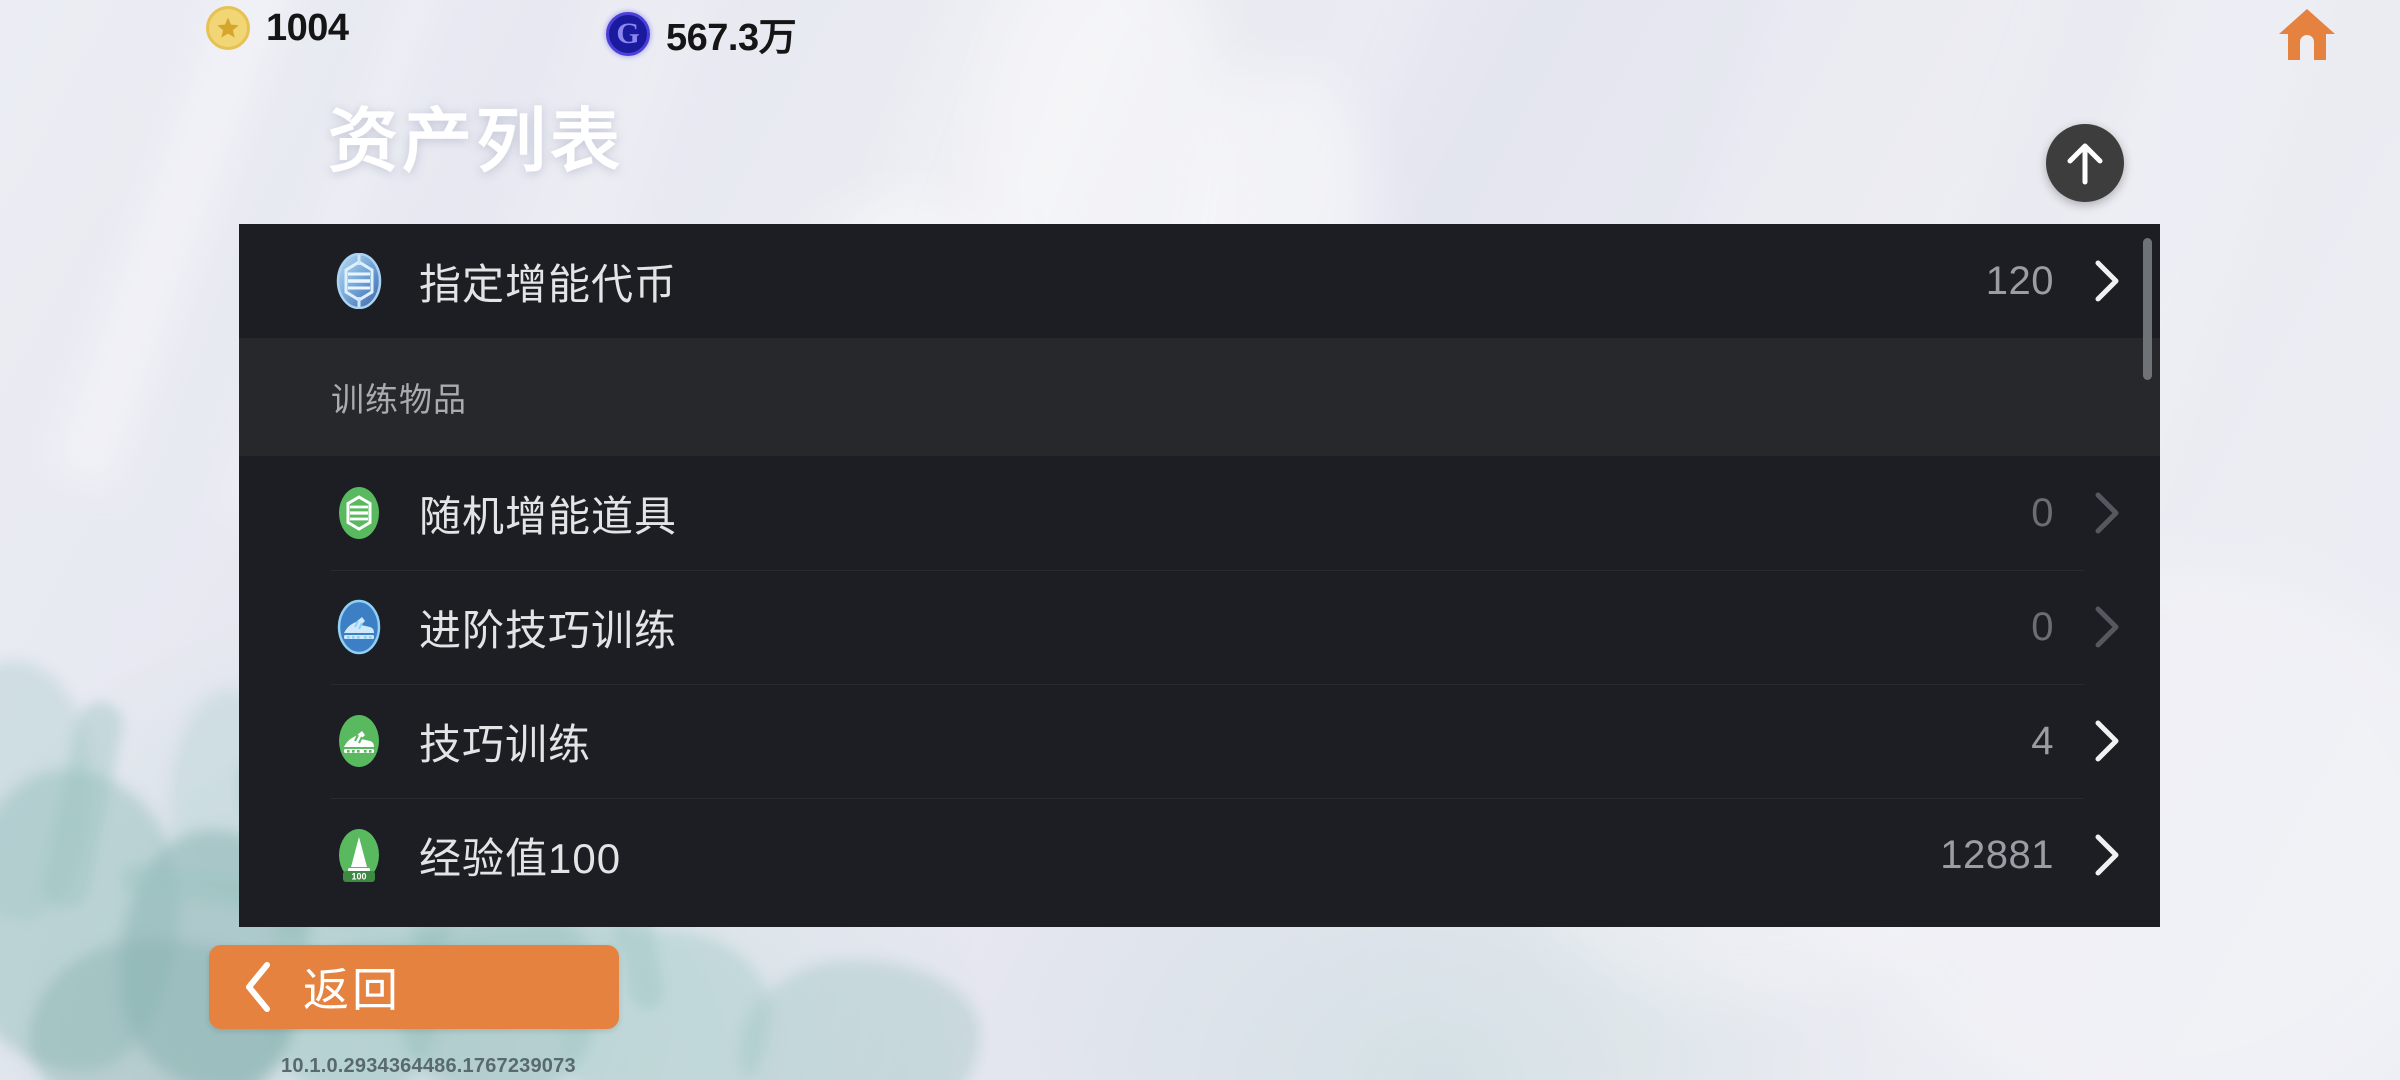 Image resolution: width=2400 pixels, height=1080 pixels. What do you see at coordinates (2042, 740) in the screenshot?
I see `list-item-value: 4` at bounding box center [2042, 740].